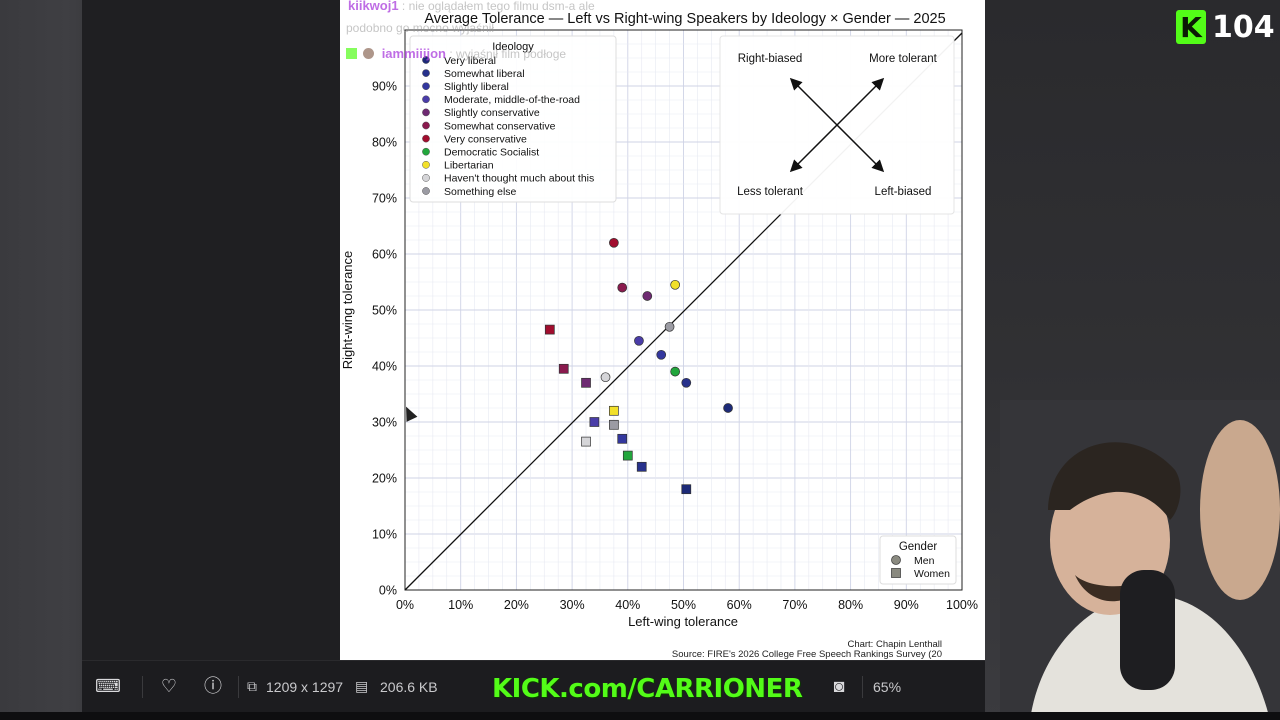  I want to click on ideology-legend-label: Libertarian, so click(469, 166).